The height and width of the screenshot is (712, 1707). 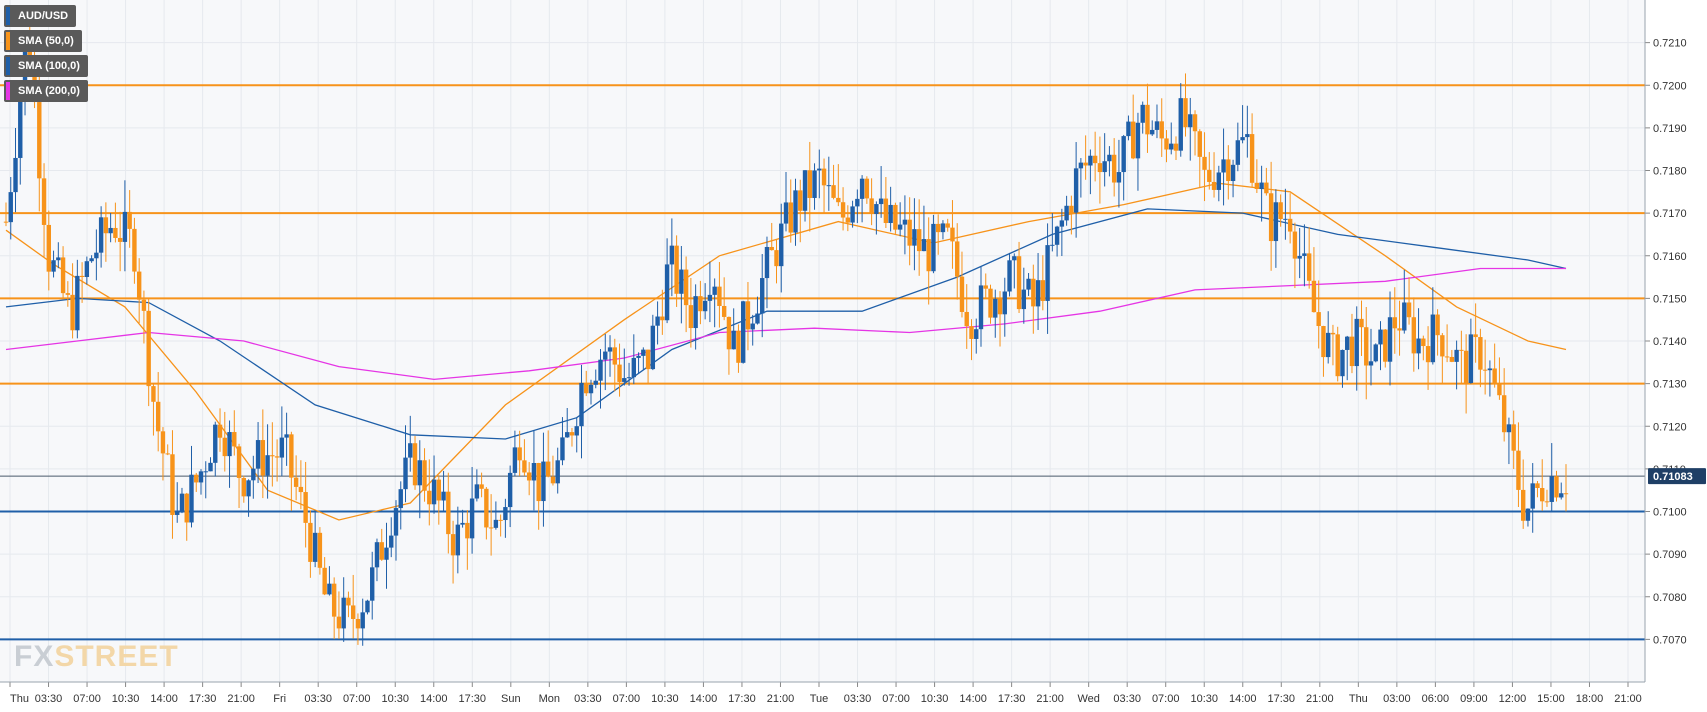 What do you see at coordinates (1436, 699) in the screenshot?
I see `x-tick-label: 06:00` at bounding box center [1436, 699].